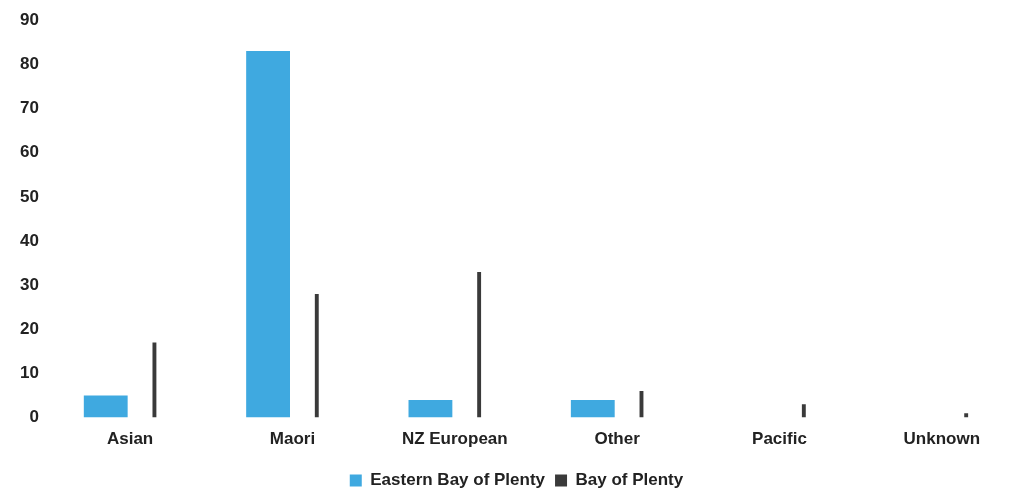 This screenshot has height=504, width=1033. Describe the element at coordinates (292, 439) in the screenshot. I see `x-tick-label: Maori` at that location.